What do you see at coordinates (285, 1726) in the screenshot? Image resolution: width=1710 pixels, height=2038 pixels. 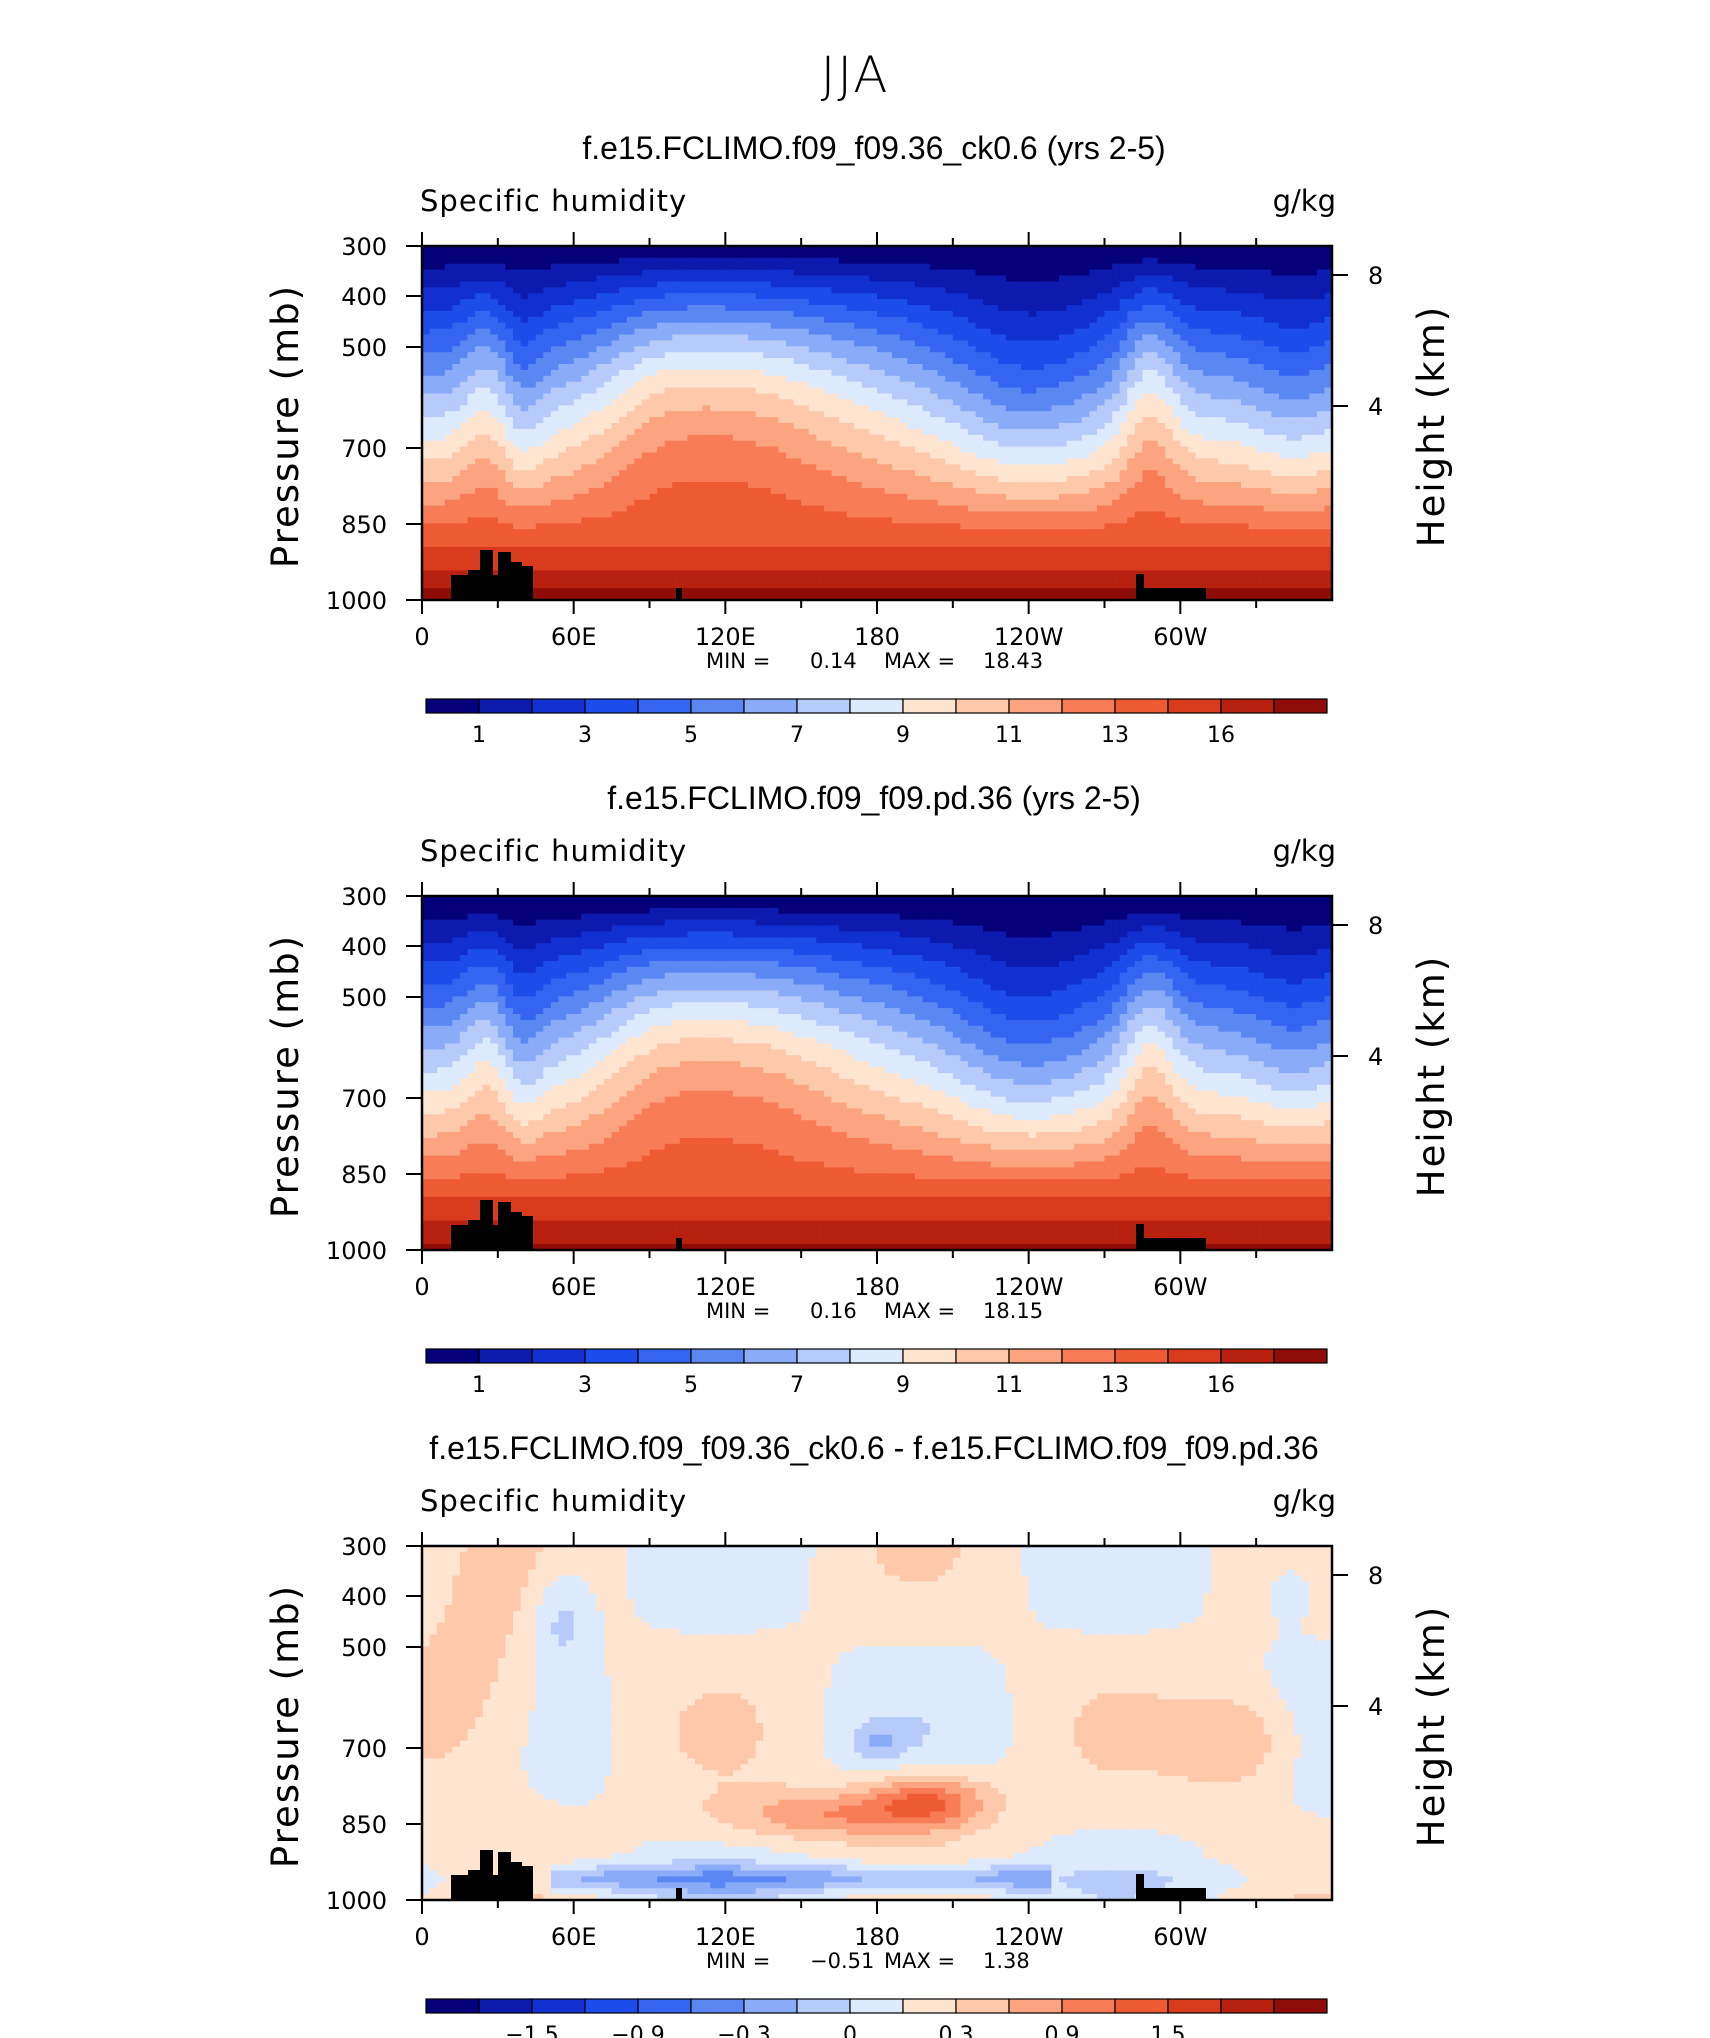 I see `y-axis-title: Pressure (mb)` at bounding box center [285, 1726].